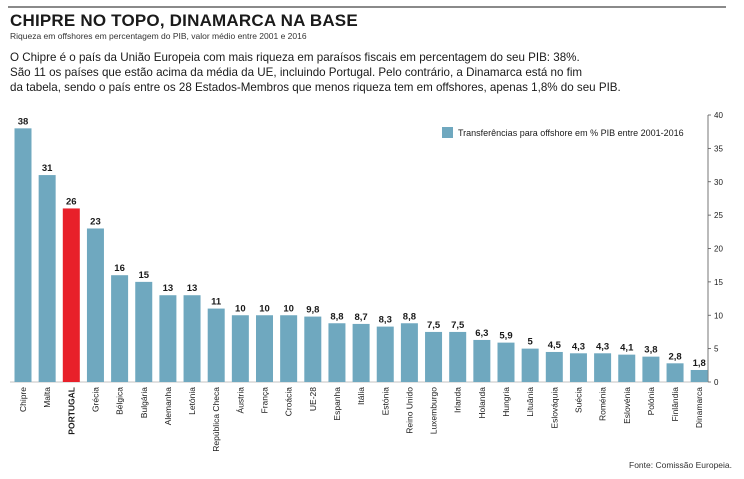 The image size is (744, 479). I want to click on category-label: França, so click(265, 400).